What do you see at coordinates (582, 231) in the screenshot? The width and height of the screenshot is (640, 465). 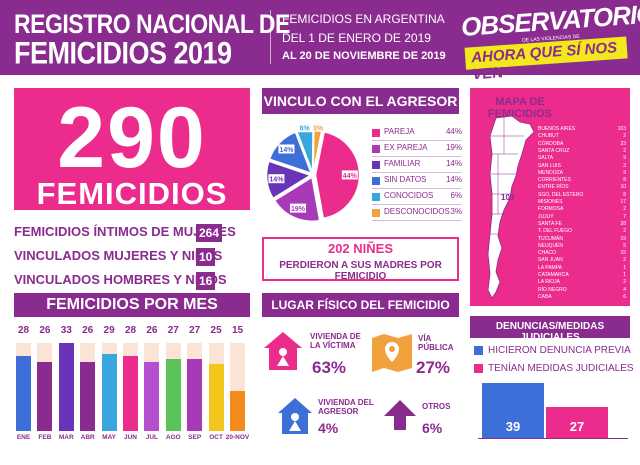 I see `province-row: T. DEL FUEGO 2` at bounding box center [582, 231].